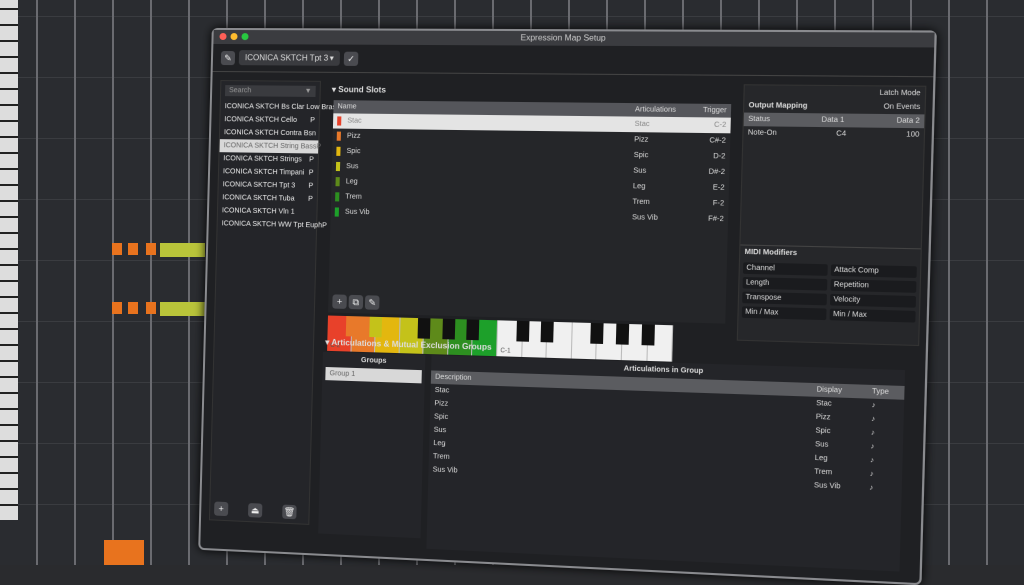 The image size is (1024, 585). I want to click on map-name: ICONICA SKTCH String Bass, so click(270, 146).